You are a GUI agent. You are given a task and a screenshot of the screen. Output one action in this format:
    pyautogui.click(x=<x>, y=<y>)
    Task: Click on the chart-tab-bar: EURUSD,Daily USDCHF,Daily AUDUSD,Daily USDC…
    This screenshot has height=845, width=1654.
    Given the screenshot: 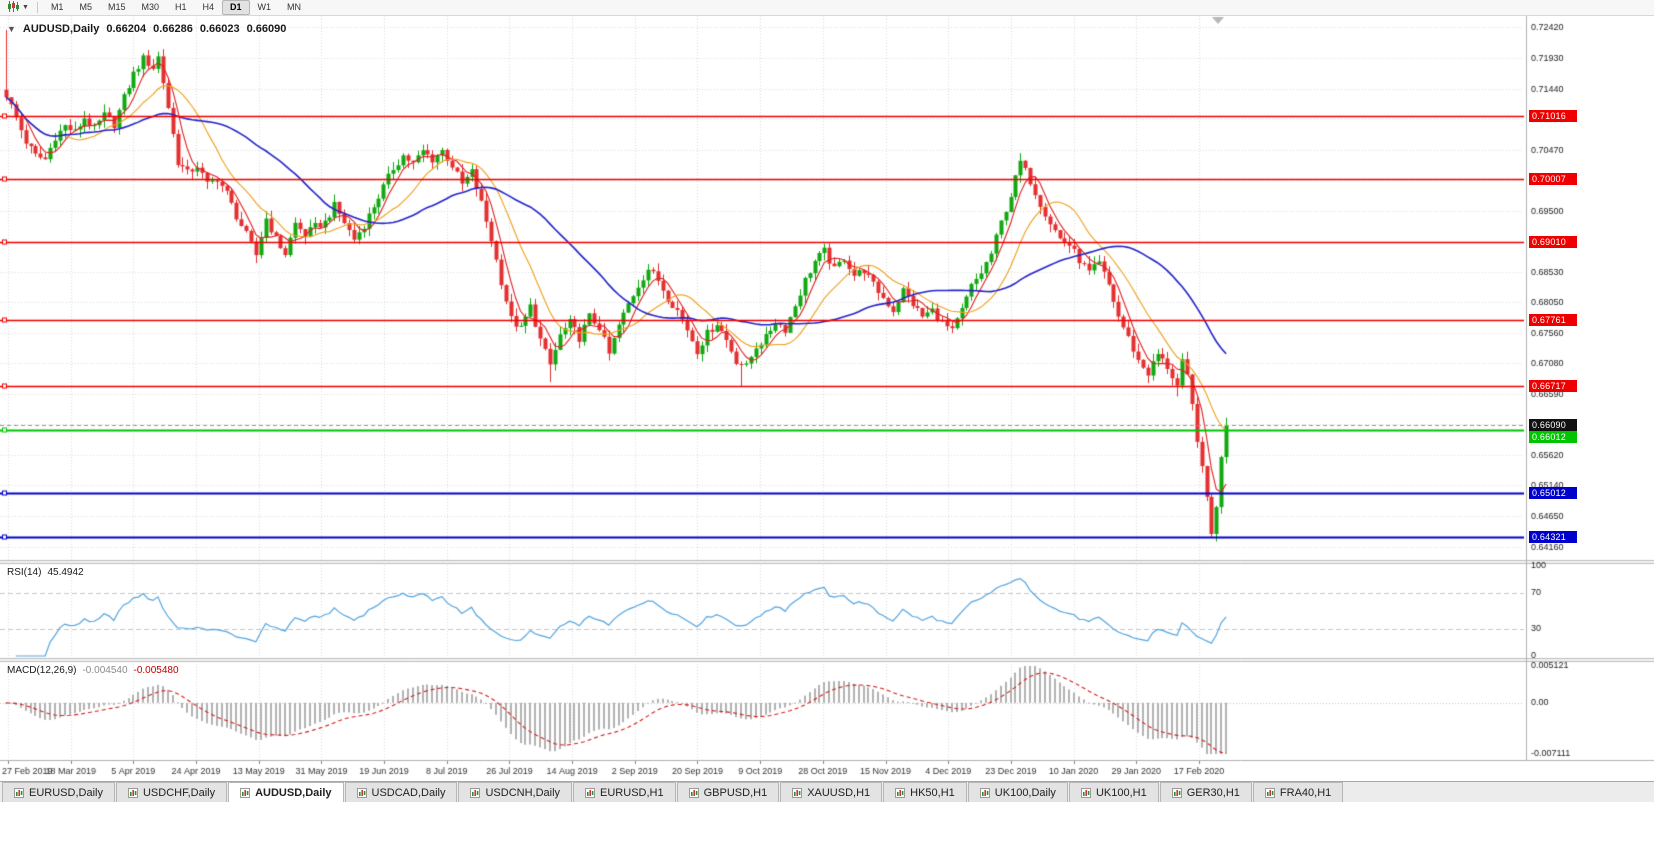 What is the action you would take?
    pyautogui.click(x=827, y=791)
    